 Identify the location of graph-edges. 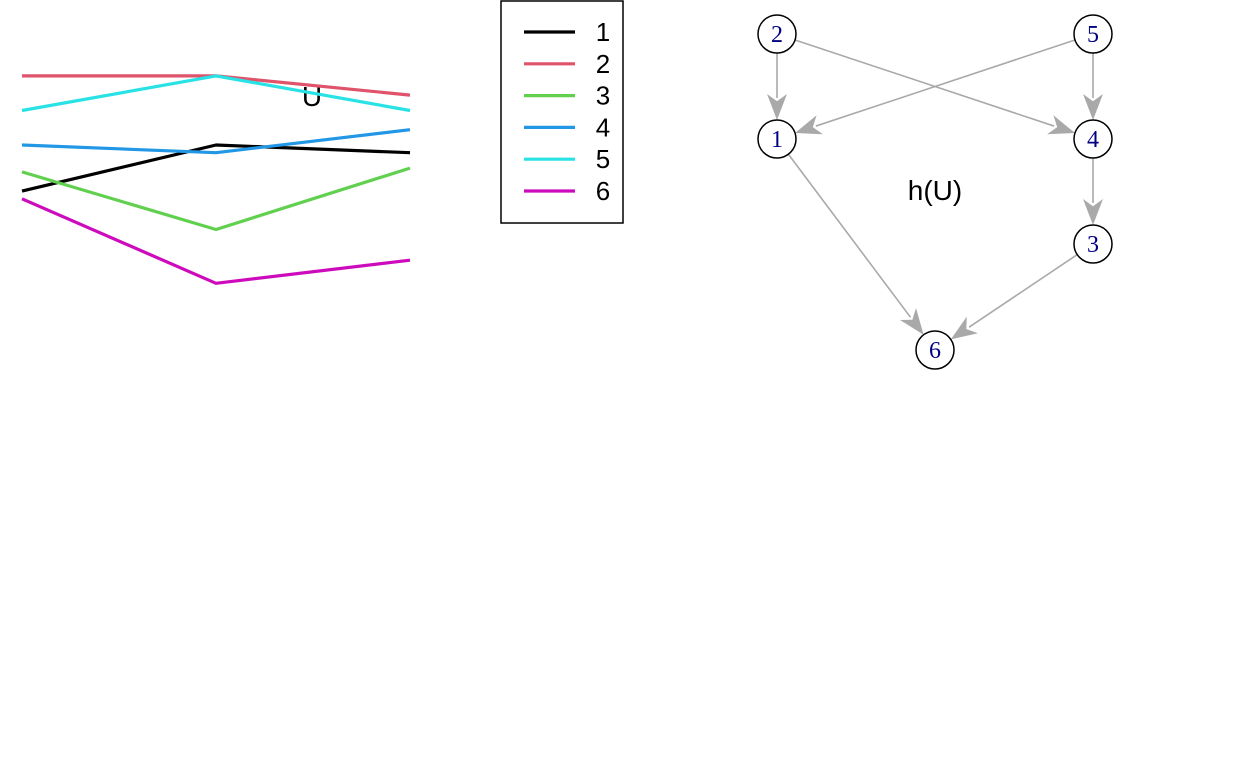
(935, 189).